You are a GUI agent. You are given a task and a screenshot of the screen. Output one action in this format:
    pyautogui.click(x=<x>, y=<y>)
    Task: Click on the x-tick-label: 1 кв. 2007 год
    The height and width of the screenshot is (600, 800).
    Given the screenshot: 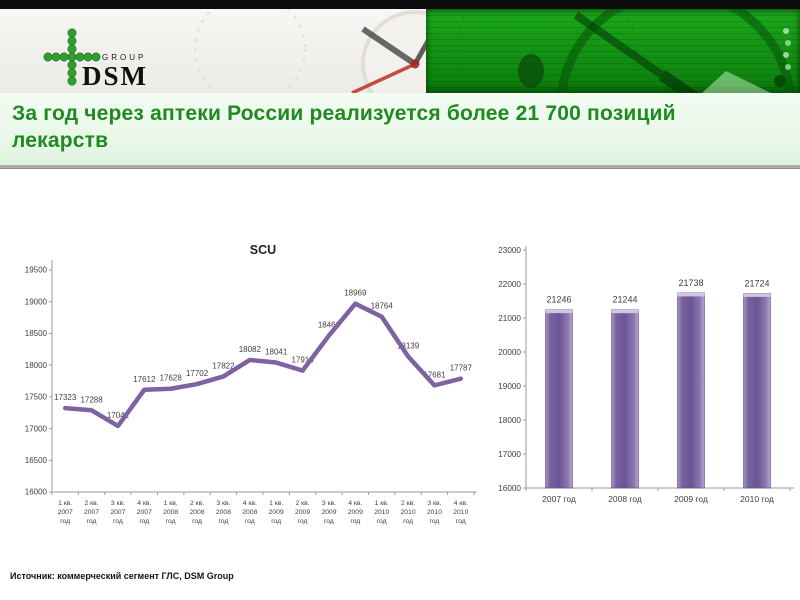 What is the action you would take?
    pyautogui.click(x=65, y=512)
    